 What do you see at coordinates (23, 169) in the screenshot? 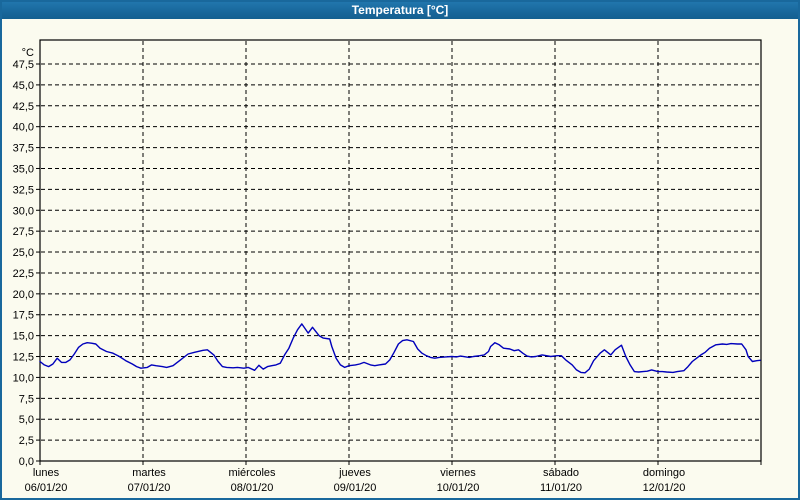
I see `y-tick-label: 35,0` at bounding box center [23, 169].